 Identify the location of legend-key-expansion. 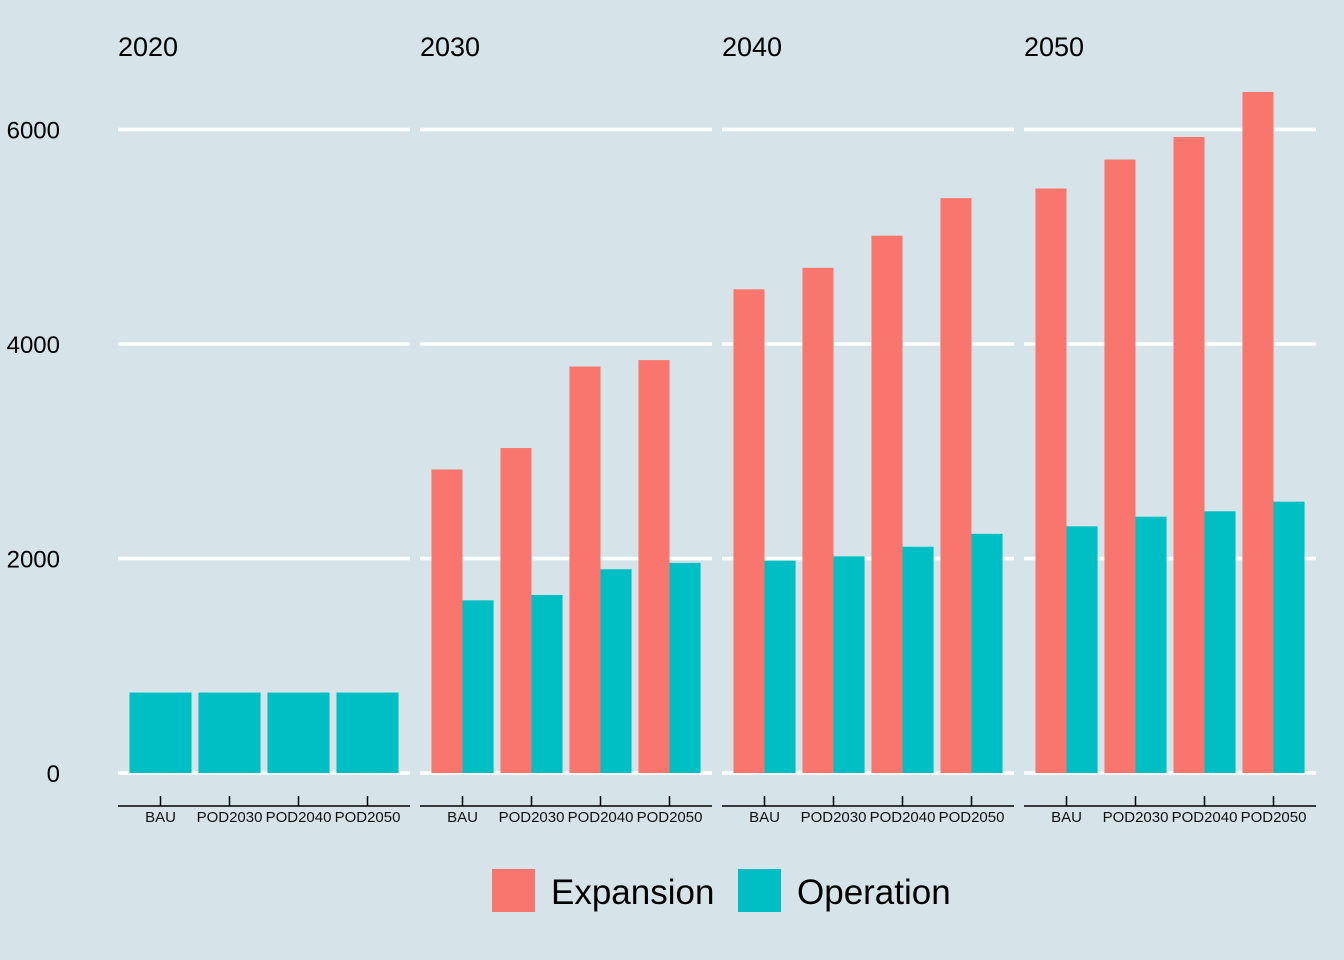
(513, 890).